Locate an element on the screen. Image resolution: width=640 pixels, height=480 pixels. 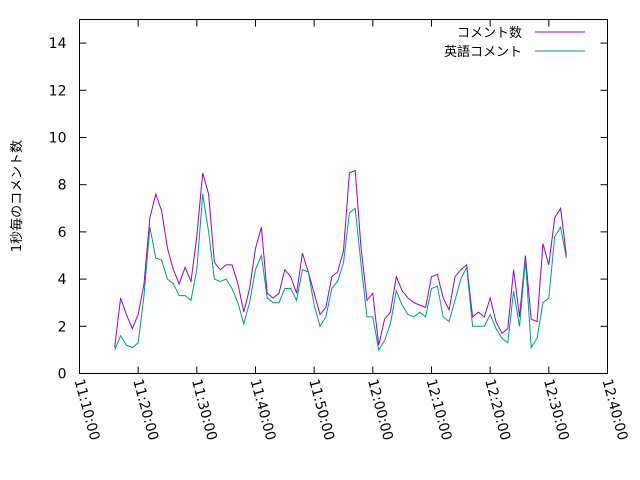
y-tick-label: 14 is located at coordinates (58, 44).